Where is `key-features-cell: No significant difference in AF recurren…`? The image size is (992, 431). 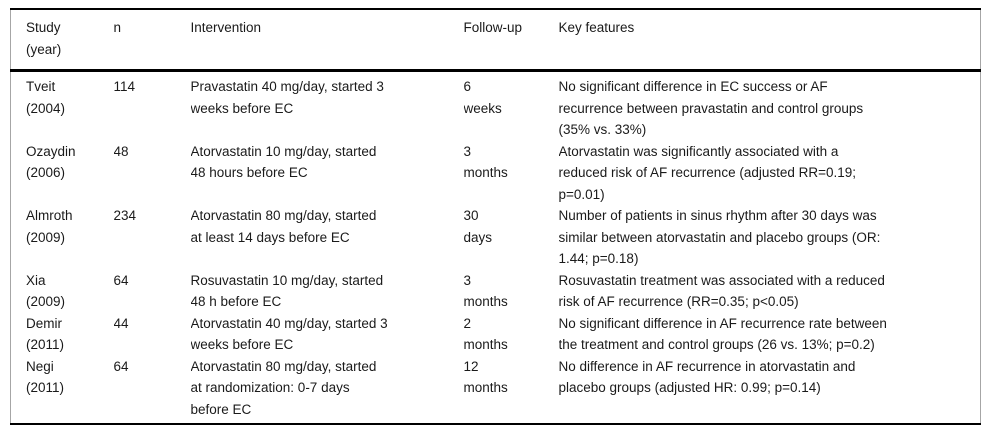
key-features-cell: No significant difference in AF recurren… is located at coordinates (722, 334).